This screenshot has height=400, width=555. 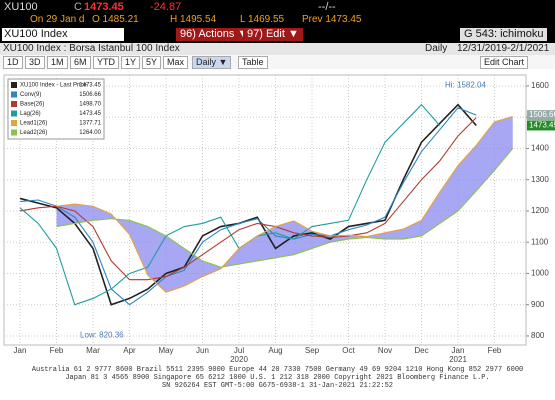 I want to click on legend-value: 1264.00, so click(x=90, y=133).